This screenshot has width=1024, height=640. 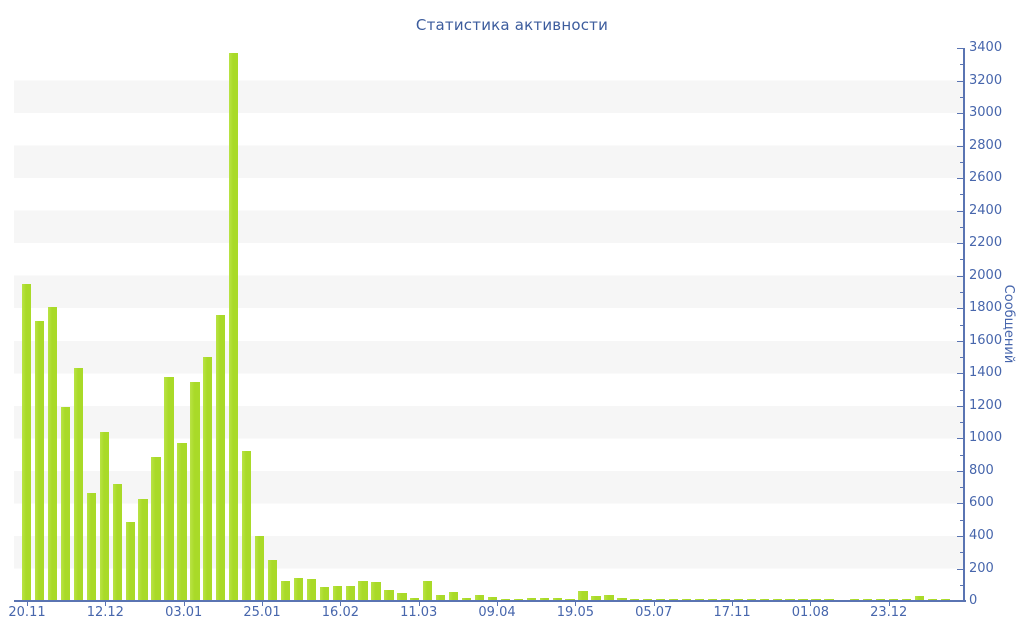 I want to click on y-axis-title: Сообщений, so click(x=1008, y=324).